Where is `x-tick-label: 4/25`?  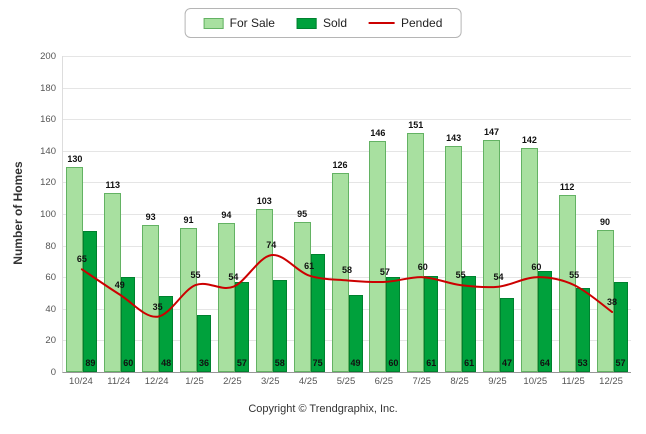
x-tick-label: 4/25 is located at coordinates (308, 381).